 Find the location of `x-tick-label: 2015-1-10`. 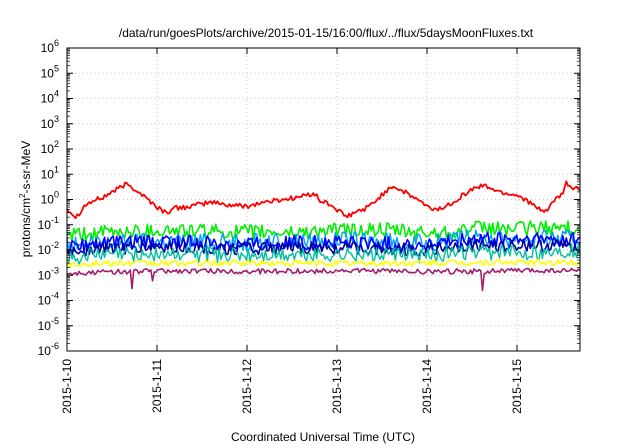

x-tick-label: 2015-1-10 is located at coordinates (67, 386).